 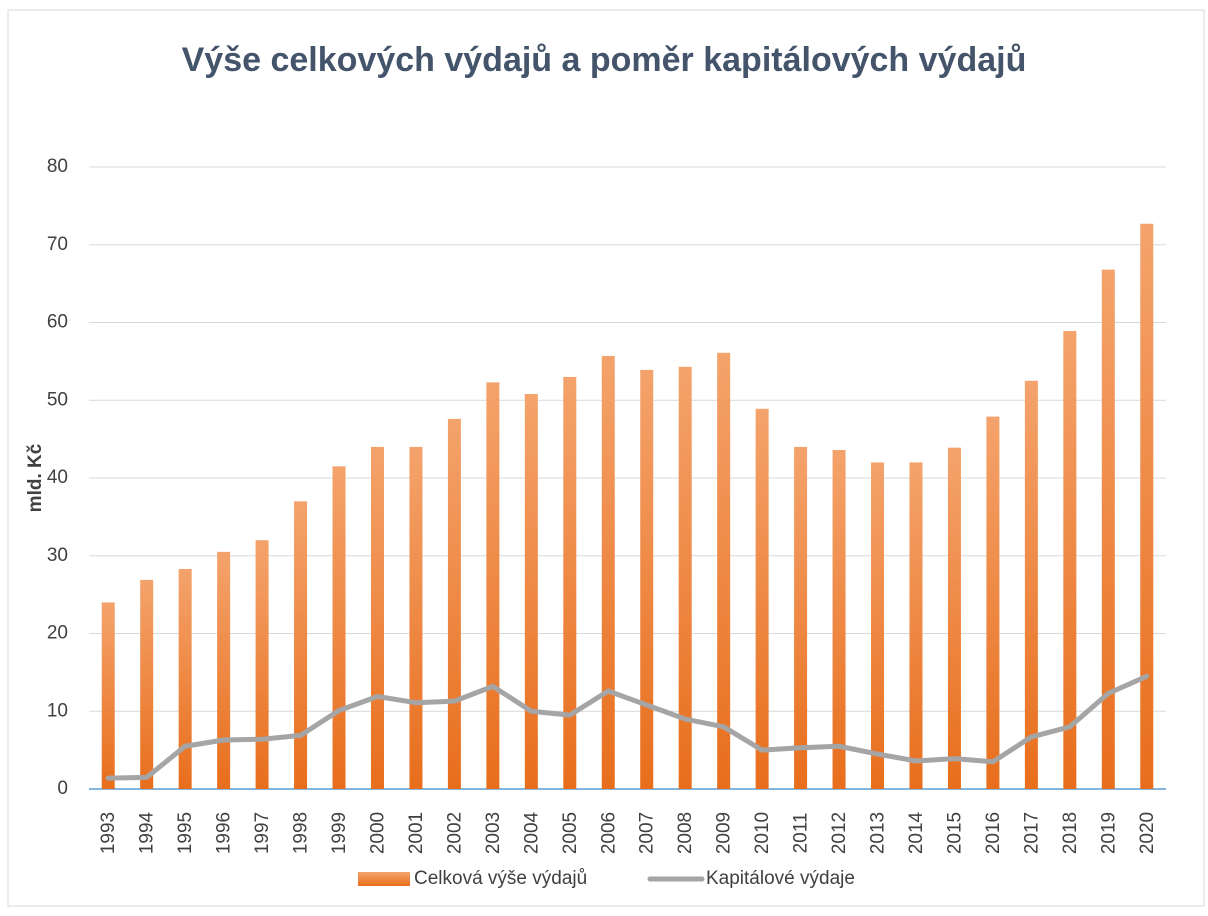 I want to click on x-tick-label: 2008, so click(x=685, y=833).